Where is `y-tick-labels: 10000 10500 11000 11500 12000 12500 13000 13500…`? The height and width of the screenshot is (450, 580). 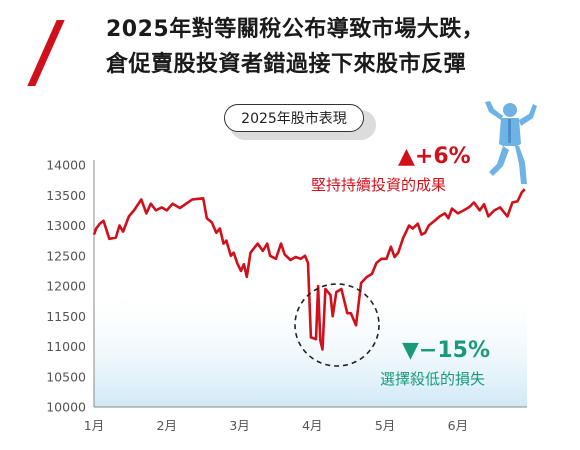
y-tick-labels: 10000 10500 11000 11500 12000 12500 13000 13500… is located at coordinates (66, 286).